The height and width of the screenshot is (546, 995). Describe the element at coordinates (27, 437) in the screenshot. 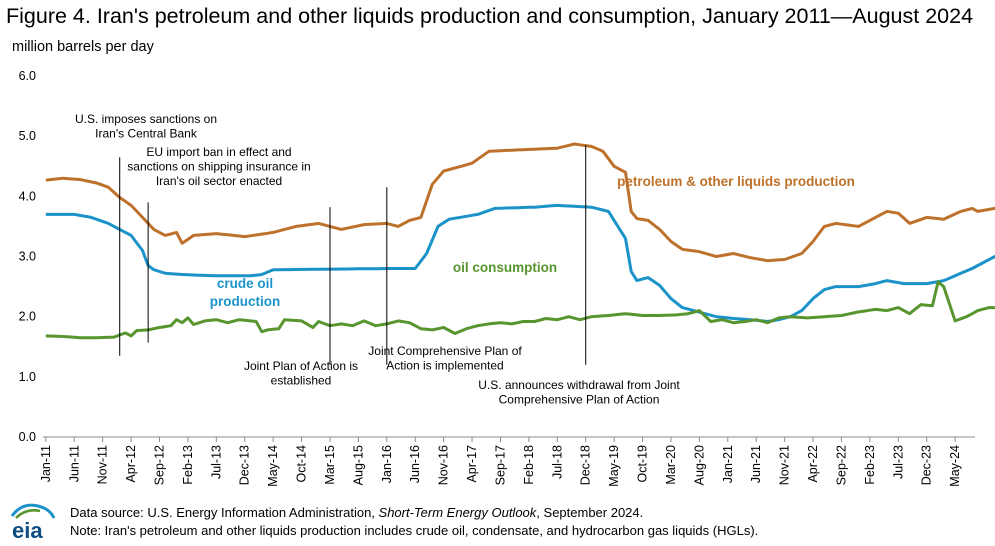

I see `y-tick-label: 0.0` at that location.